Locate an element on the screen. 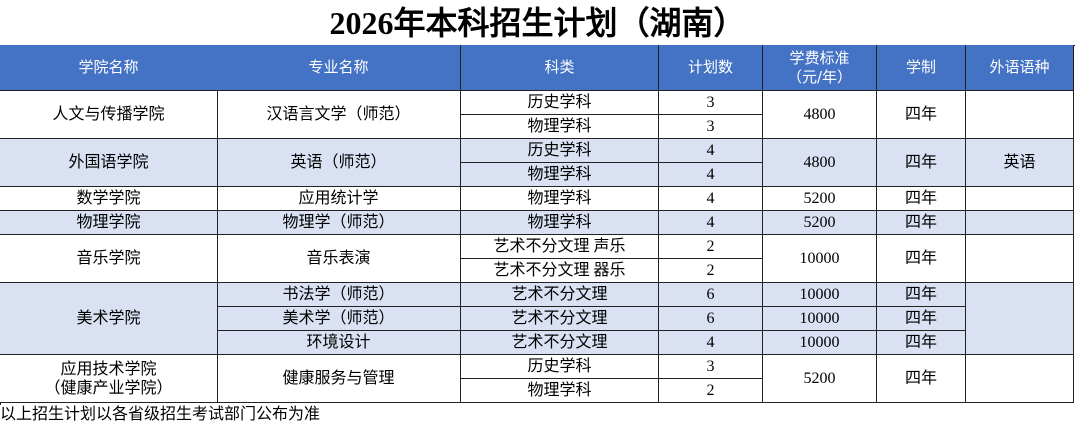 This screenshot has width=1080, height=433. header-cell: 科类 is located at coordinates (560, 68).